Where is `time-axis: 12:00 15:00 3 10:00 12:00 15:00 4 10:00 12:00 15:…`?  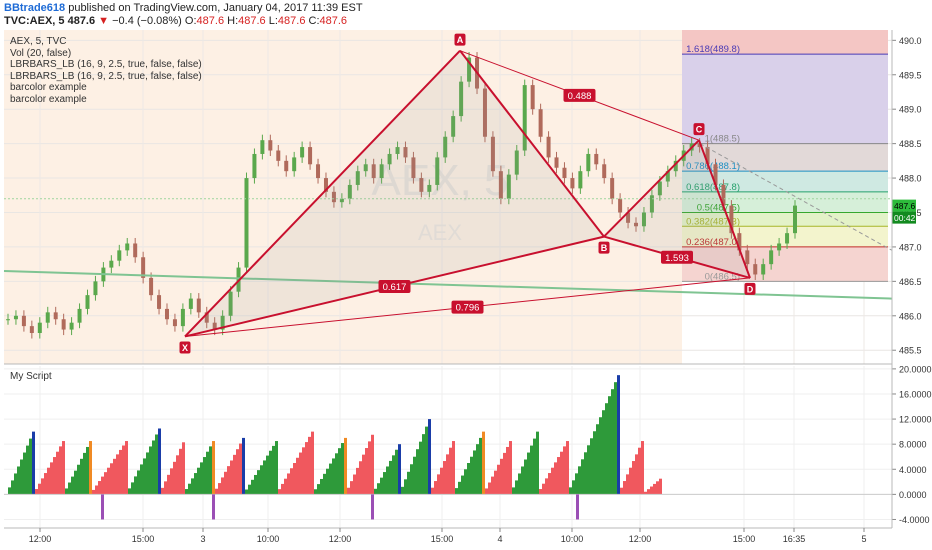
time-axis: 12:00 15:00 3 10:00 12:00 15:00 4 10:00 12:00 15:… is located at coordinates (448, 536).